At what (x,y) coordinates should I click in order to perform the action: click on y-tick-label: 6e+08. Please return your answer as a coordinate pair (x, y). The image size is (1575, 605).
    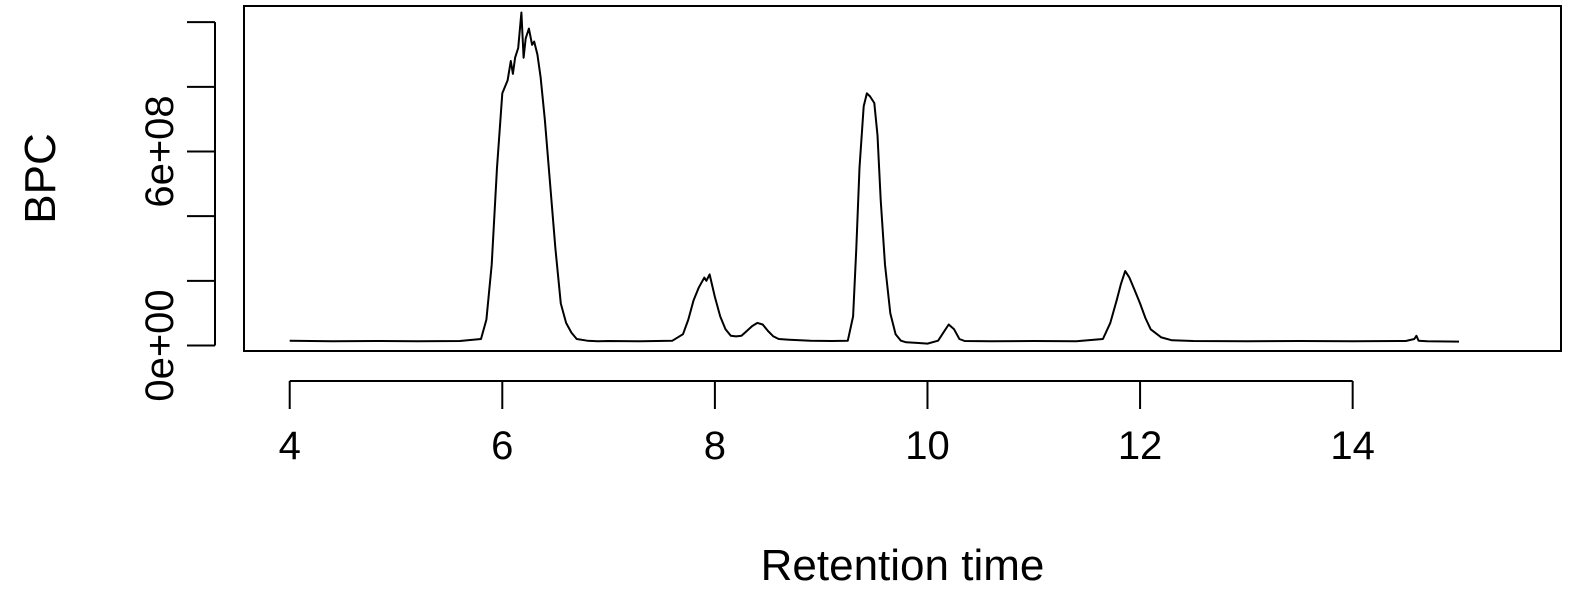
    Looking at the image, I should click on (160, 151).